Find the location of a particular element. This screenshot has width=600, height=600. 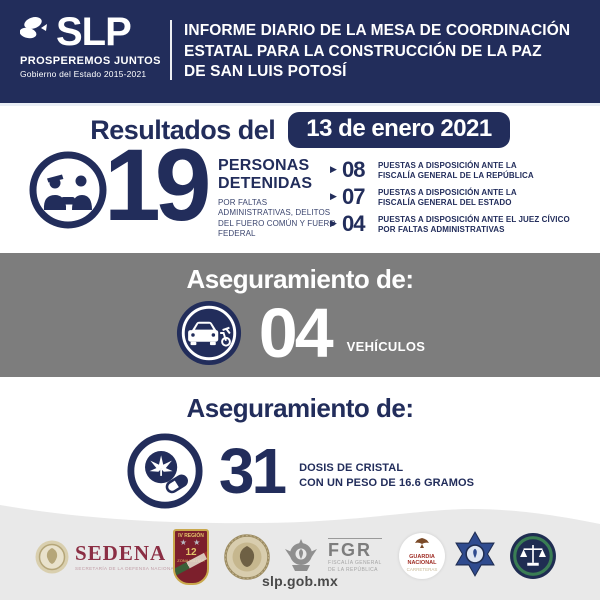

breakdown-count: 04 is located at coordinates (353, 223).